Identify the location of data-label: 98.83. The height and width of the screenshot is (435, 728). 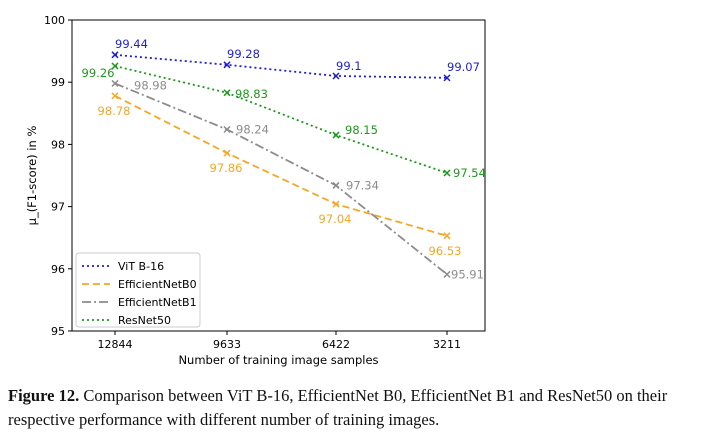
(251, 94).